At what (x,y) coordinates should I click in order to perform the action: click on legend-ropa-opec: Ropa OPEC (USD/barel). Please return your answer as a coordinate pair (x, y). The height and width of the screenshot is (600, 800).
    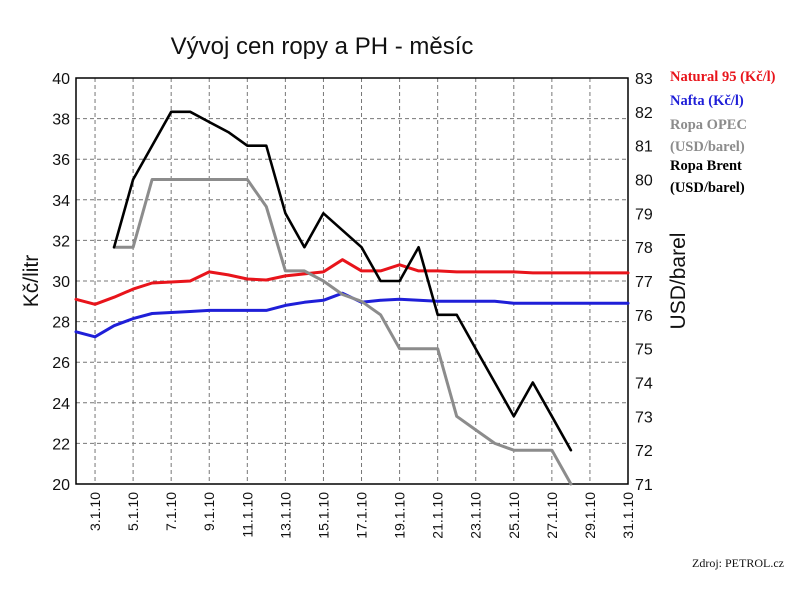
    Looking at the image, I should click on (708, 136).